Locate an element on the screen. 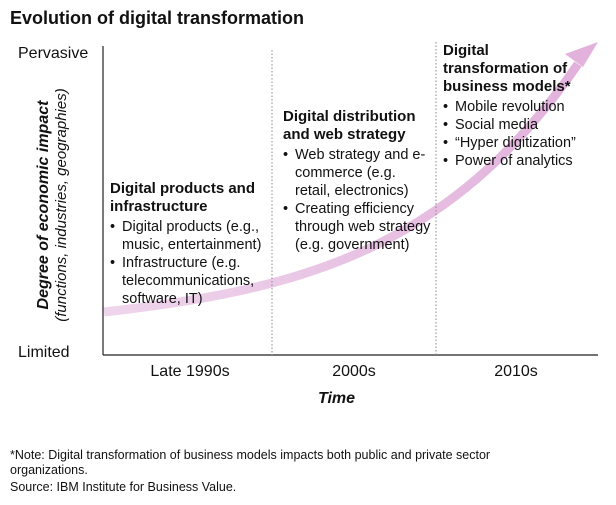  x-axis-tick-2: 2000s is located at coordinates (354, 371).